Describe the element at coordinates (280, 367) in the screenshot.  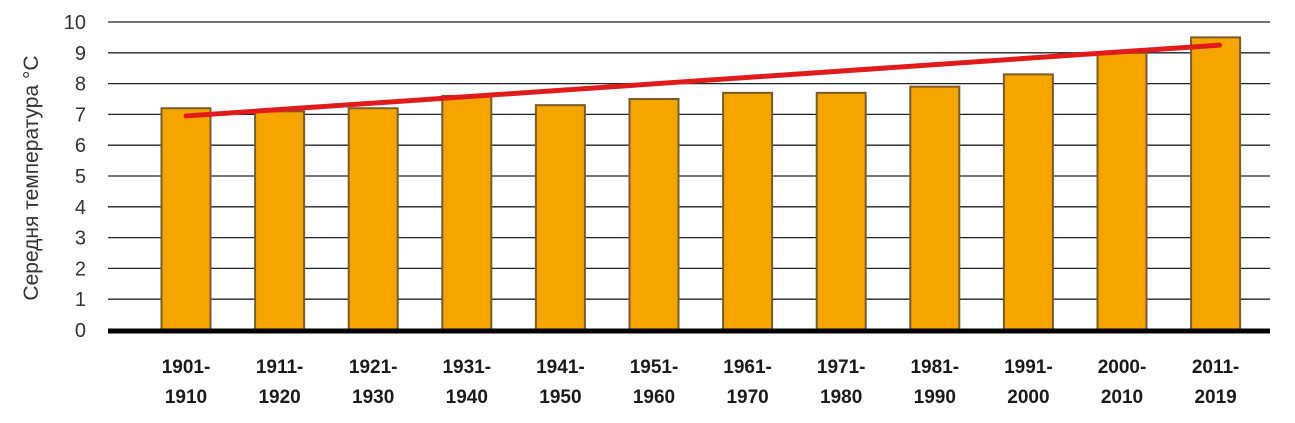
I see `x-tick-label: 1911-` at that location.